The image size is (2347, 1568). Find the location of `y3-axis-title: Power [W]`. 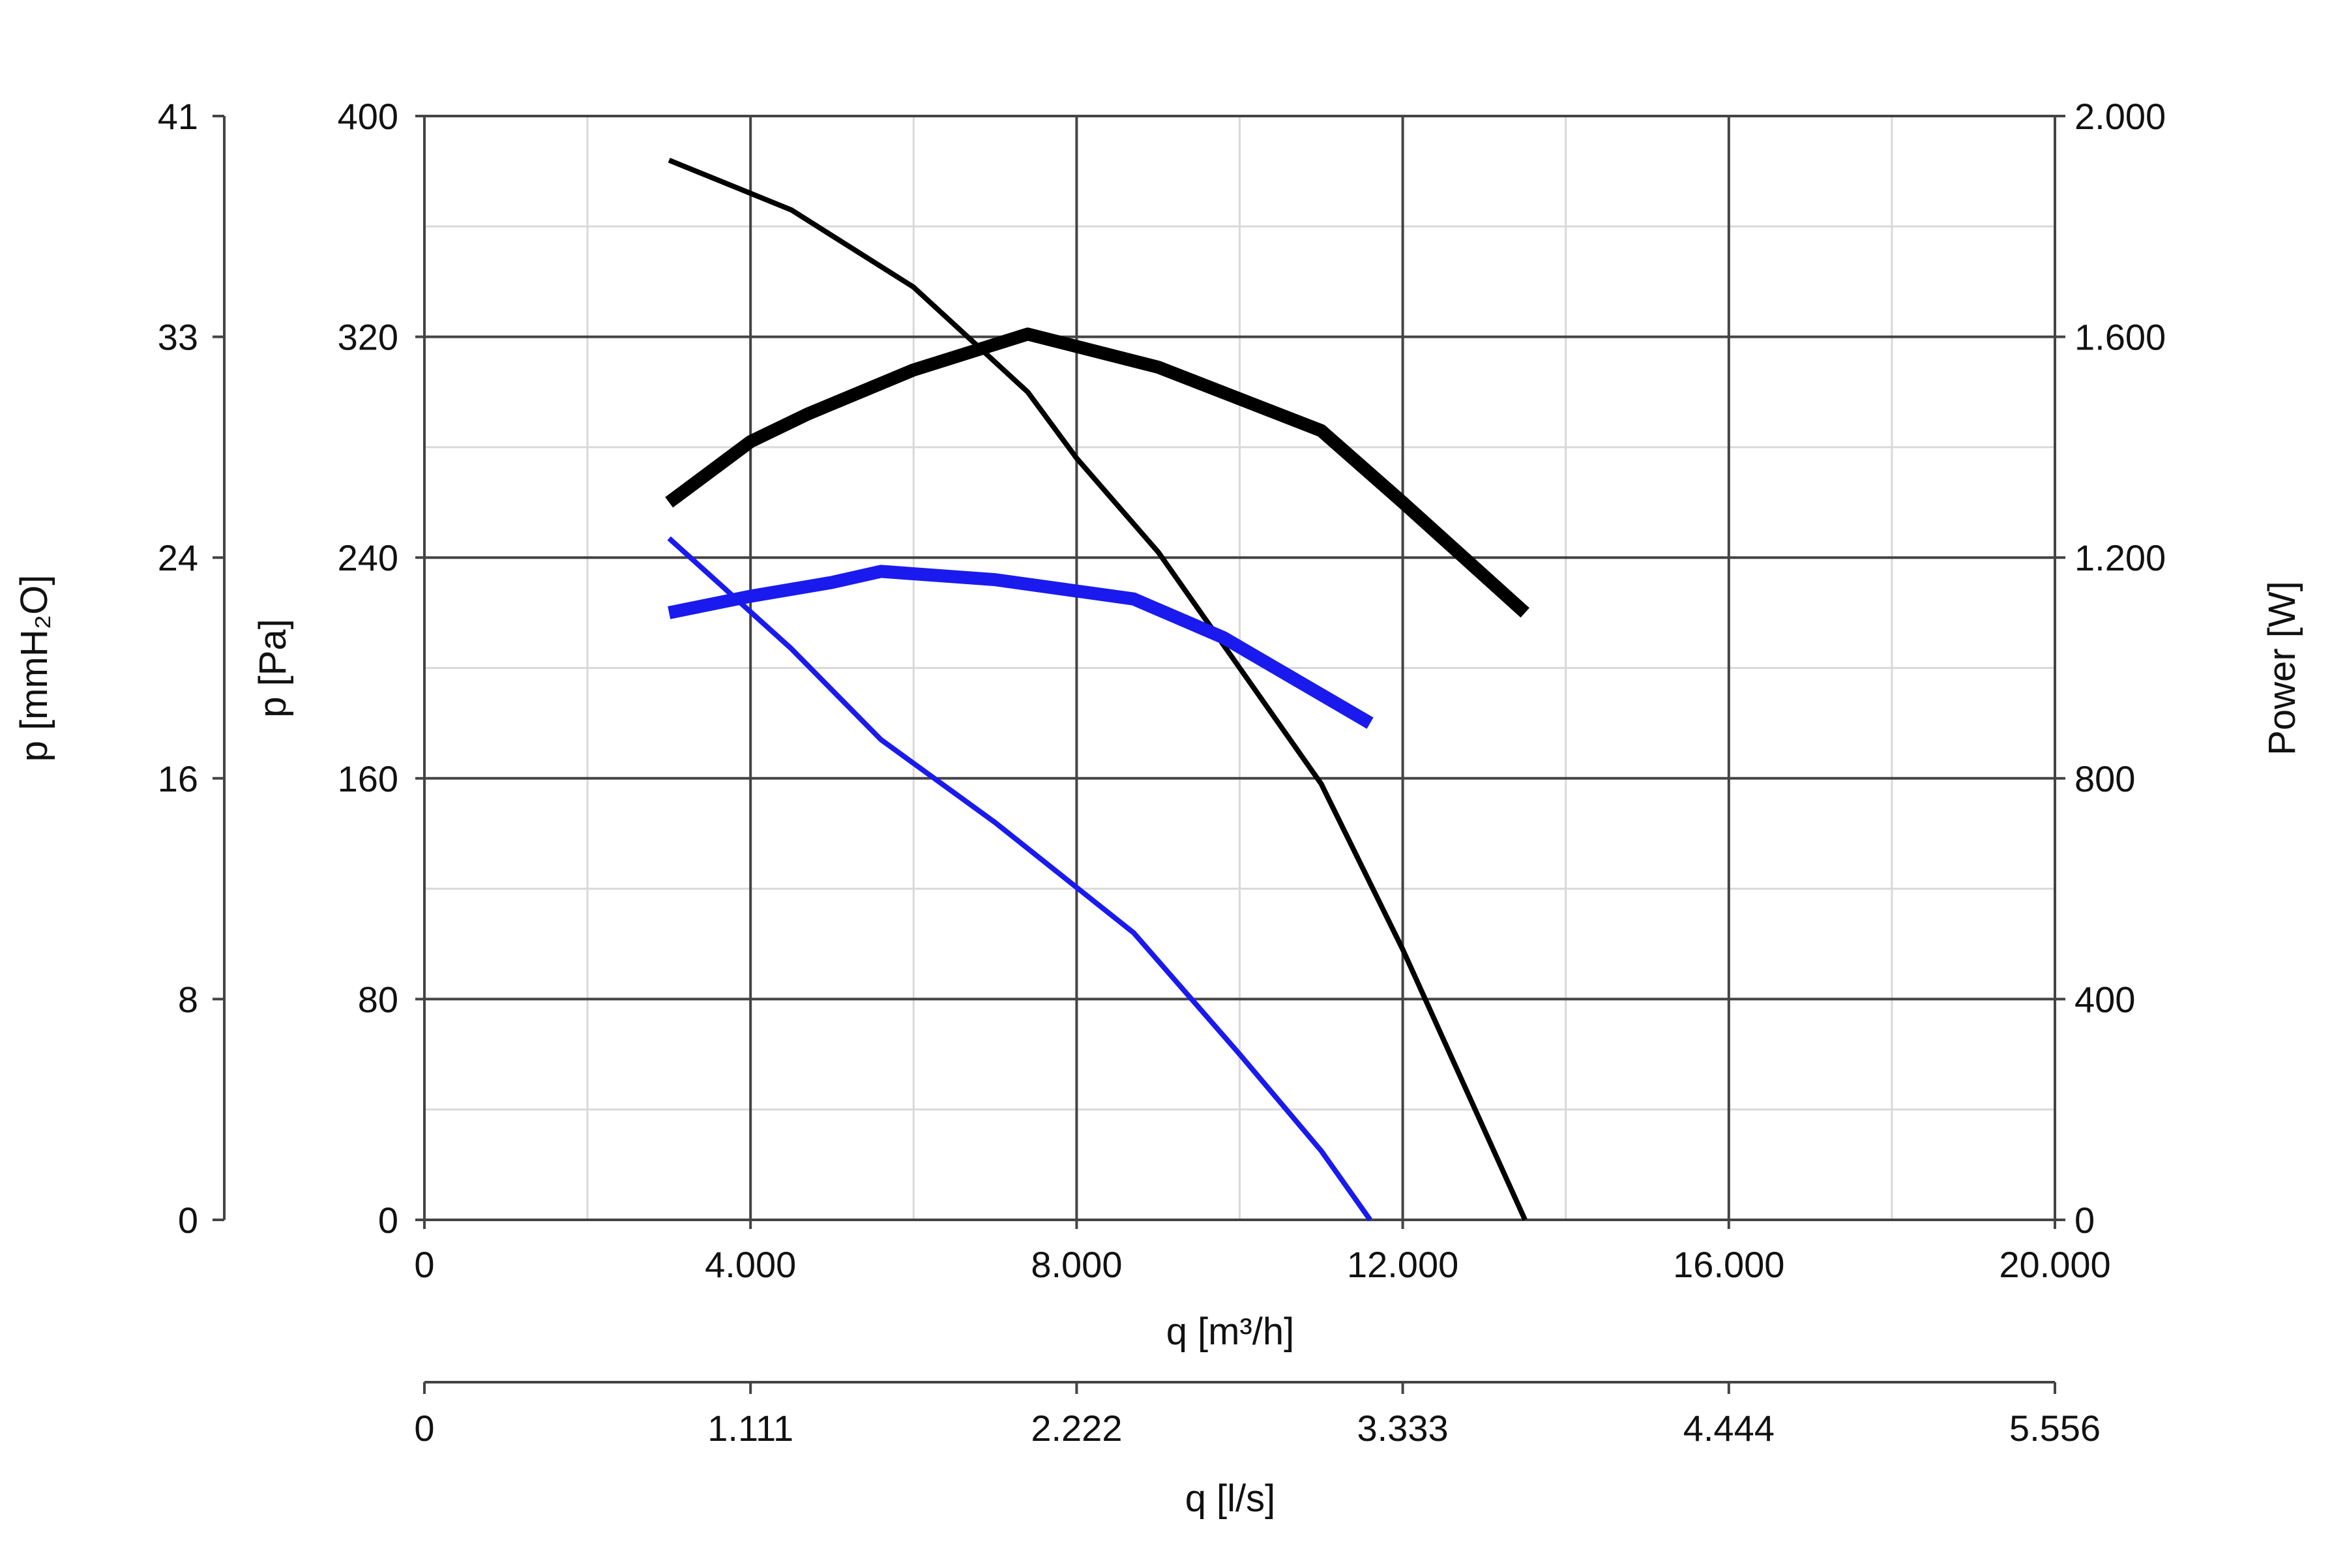

y3-axis-title: Power [W] is located at coordinates (2282, 668).